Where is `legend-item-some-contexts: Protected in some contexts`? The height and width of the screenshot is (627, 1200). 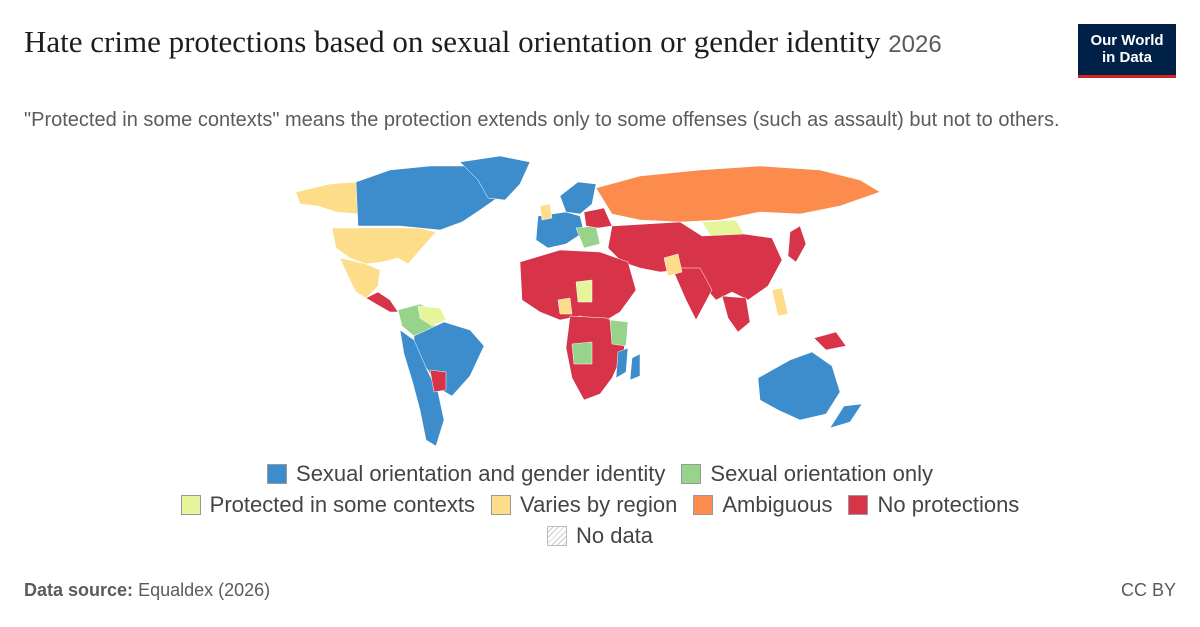 legend-item-some-contexts: Protected in some contexts is located at coordinates (328, 504).